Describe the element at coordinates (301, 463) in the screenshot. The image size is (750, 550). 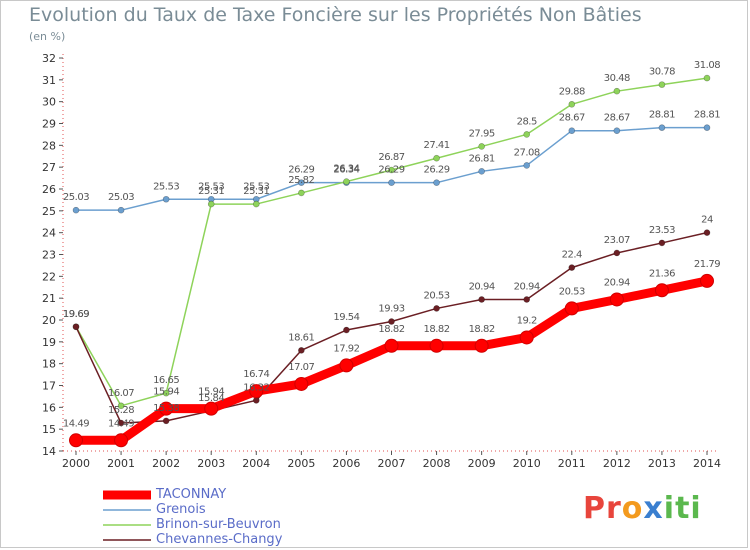
I see `x-tick-label: 2005` at that location.